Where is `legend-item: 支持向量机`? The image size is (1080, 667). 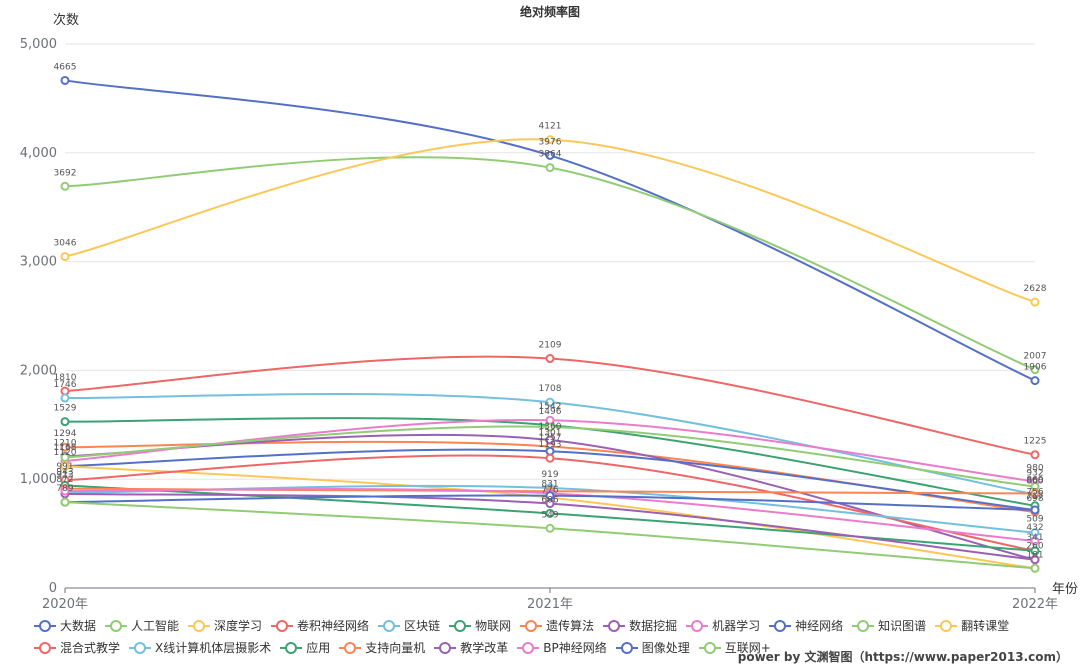 legend-item: 支持向量机 is located at coordinates (382, 648).